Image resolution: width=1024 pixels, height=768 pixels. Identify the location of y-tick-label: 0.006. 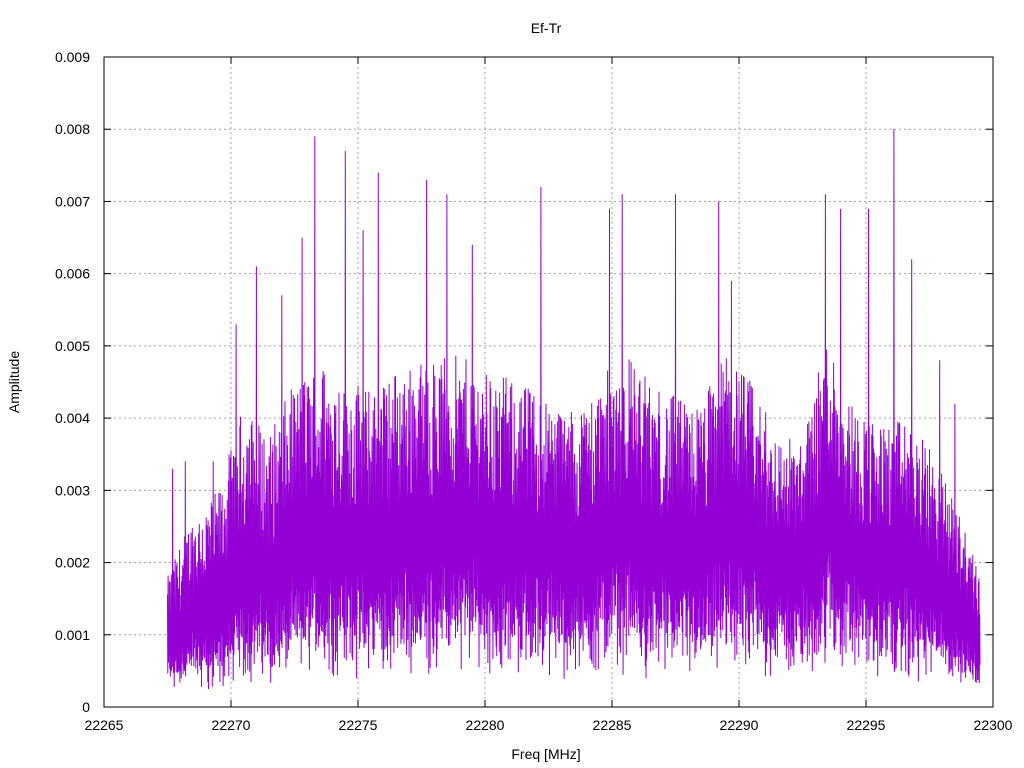
(72, 274).